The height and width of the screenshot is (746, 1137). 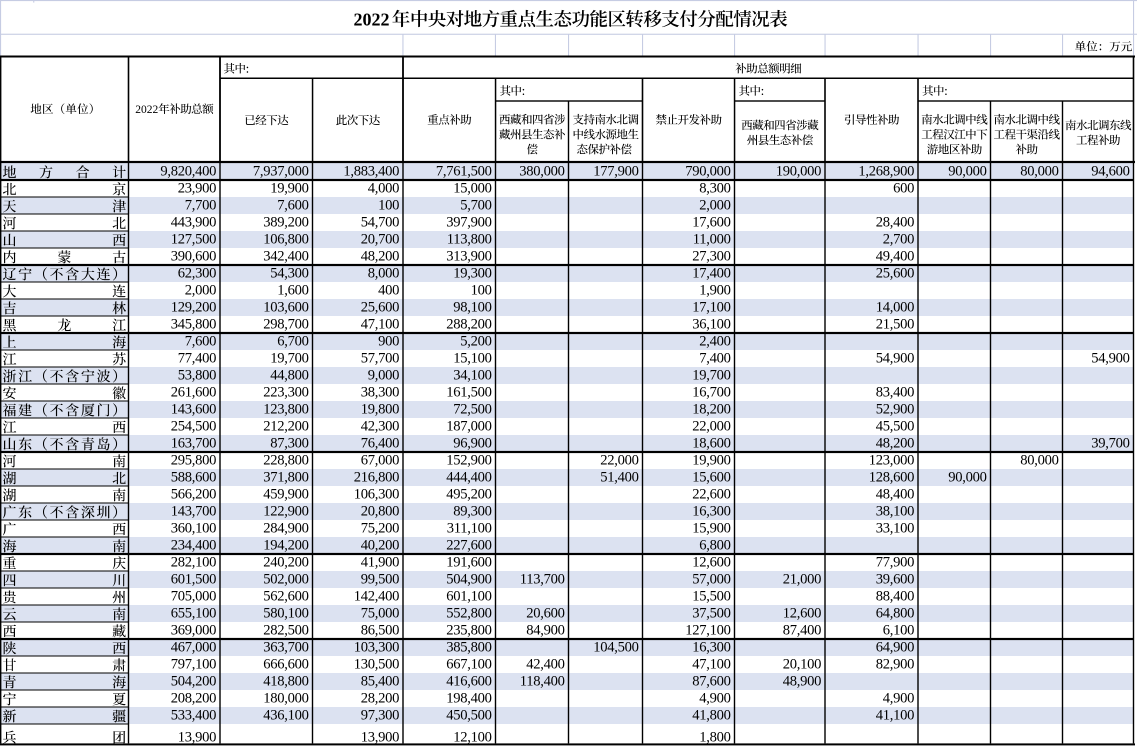 I want to click on svg-text: 128,600, so click(x=891, y=478).